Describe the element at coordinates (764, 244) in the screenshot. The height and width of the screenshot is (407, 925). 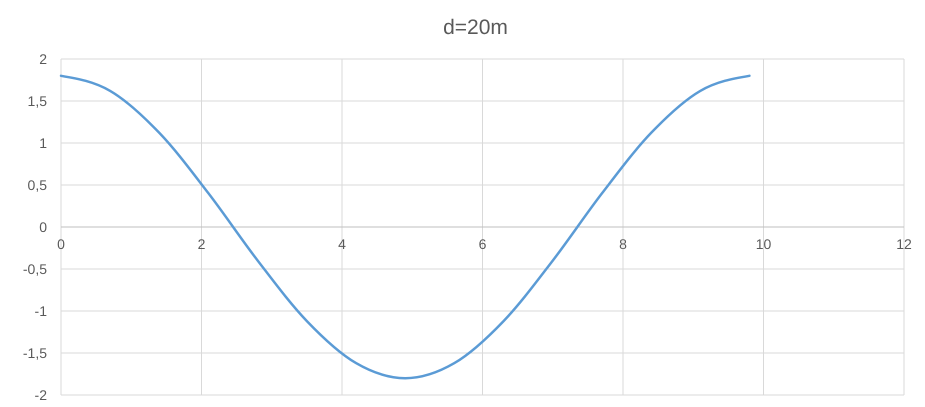
I see `x-tick-label: 10` at that location.